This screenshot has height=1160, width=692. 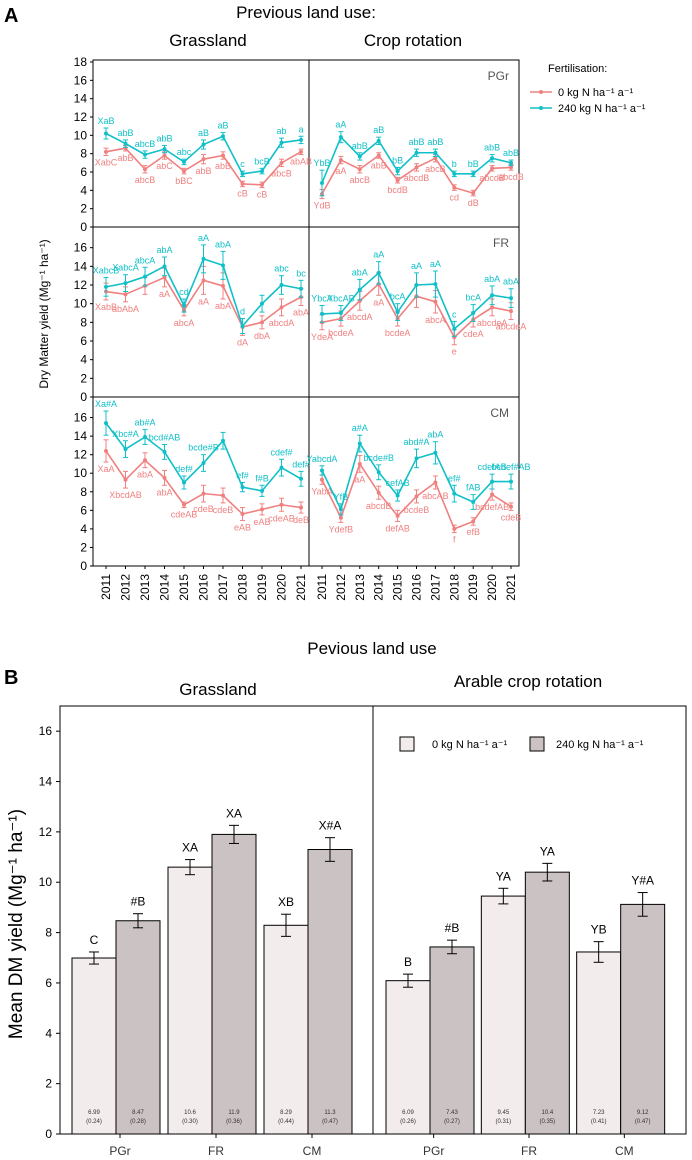 I want to click on significance-letter: #B, so click(x=452, y=928).